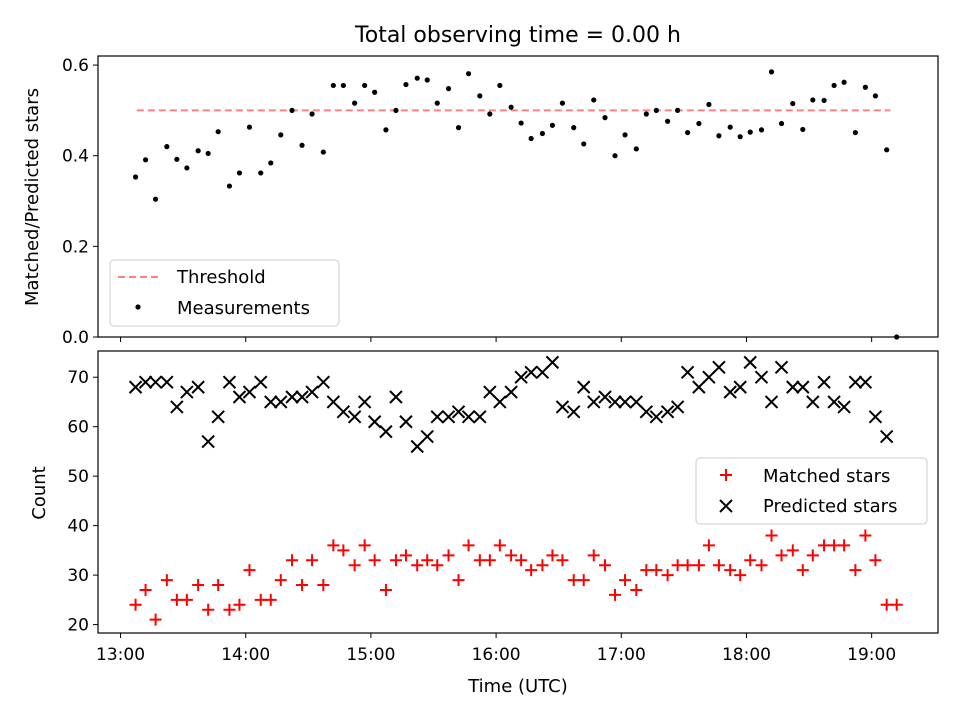  I want to click on x-tick-label: 14:00, so click(245, 655).